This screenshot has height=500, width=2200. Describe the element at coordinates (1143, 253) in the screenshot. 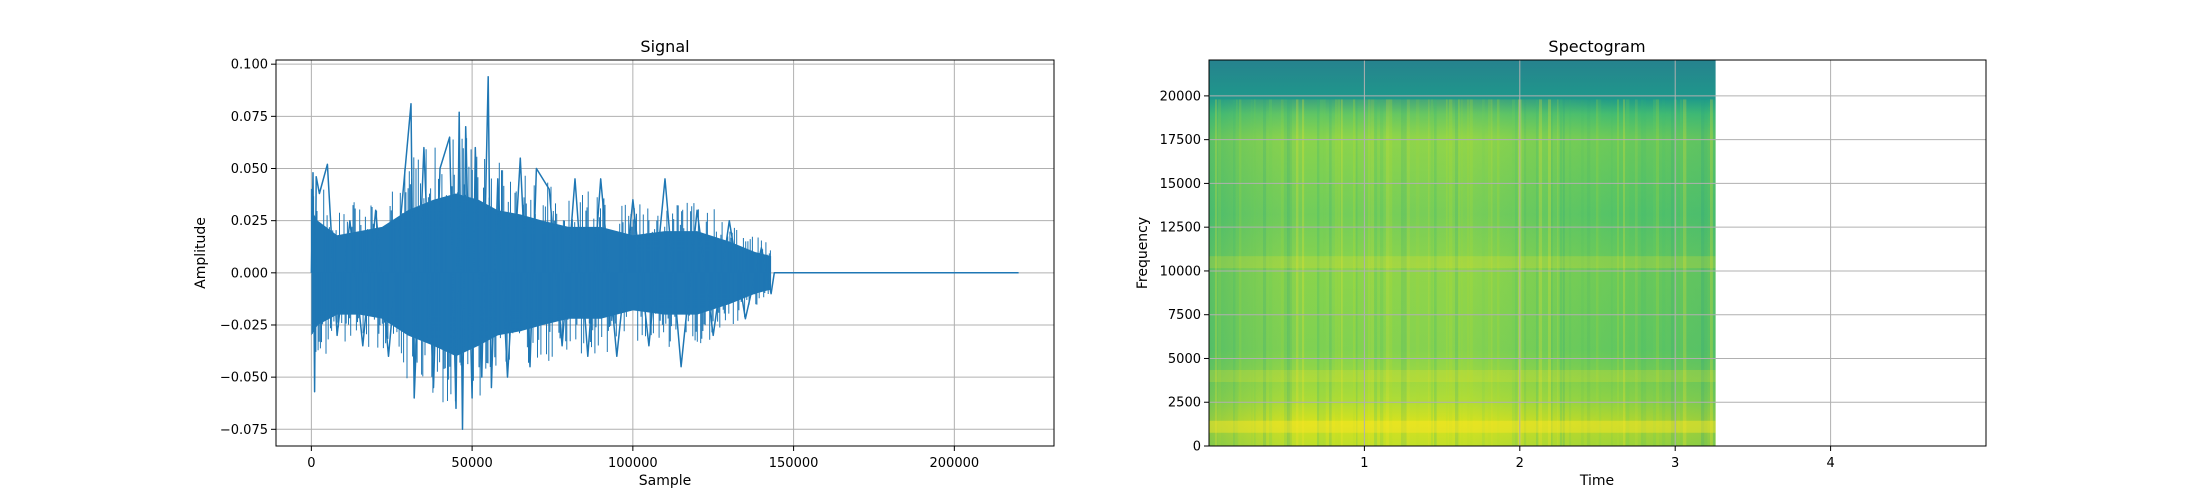

I see `spectrogram-y-axis-label: Frequency` at that location.